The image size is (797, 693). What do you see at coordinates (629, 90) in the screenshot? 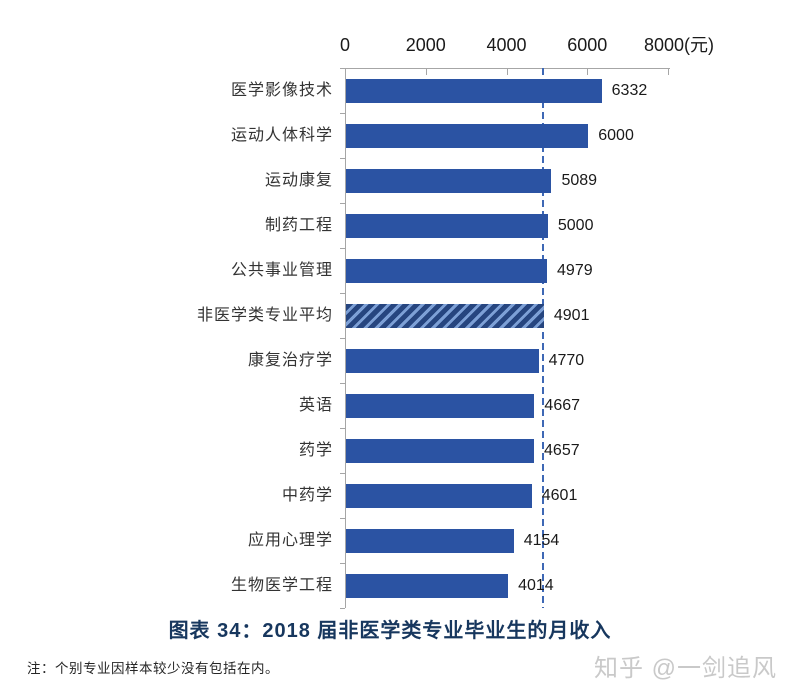
I see `bar-value-label: 6332` at bounding box center [629, 90].